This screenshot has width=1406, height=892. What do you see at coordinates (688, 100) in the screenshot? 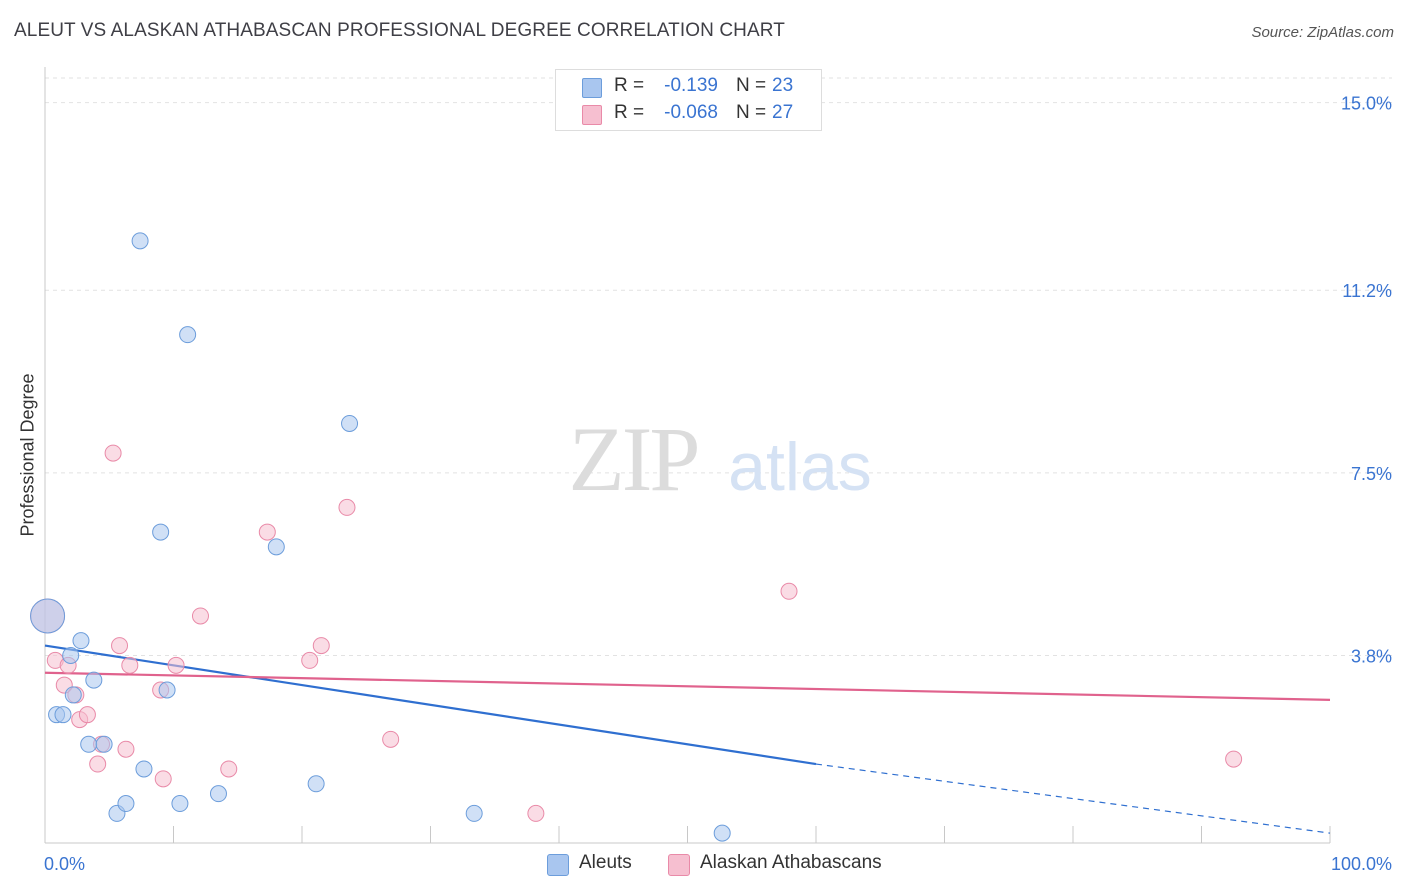
I see `correlation-legend: R = -0.139 N = 23 R = -0.068 N = 27` at bounding box center [688, 100].